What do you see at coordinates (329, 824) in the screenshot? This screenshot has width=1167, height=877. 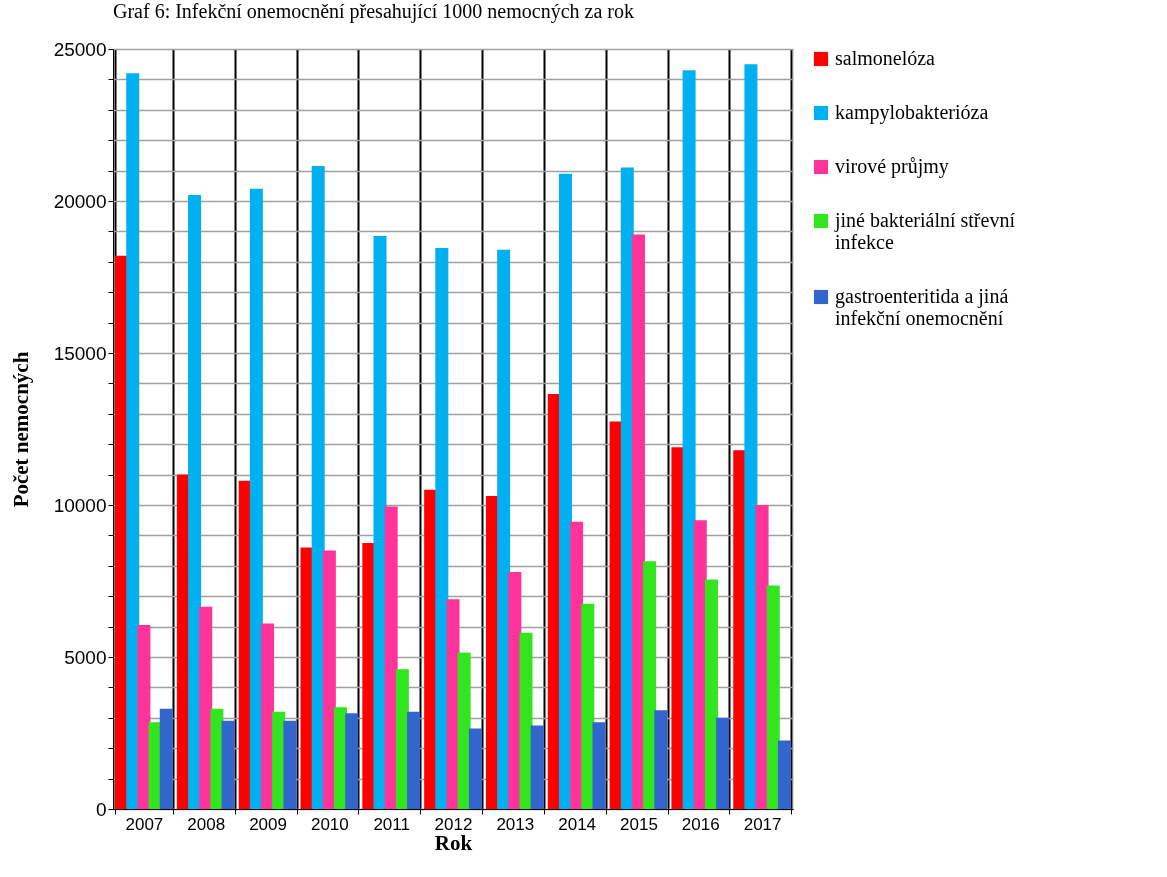 I see `x-tick-label: 2010` at bounding box center [329, 824].